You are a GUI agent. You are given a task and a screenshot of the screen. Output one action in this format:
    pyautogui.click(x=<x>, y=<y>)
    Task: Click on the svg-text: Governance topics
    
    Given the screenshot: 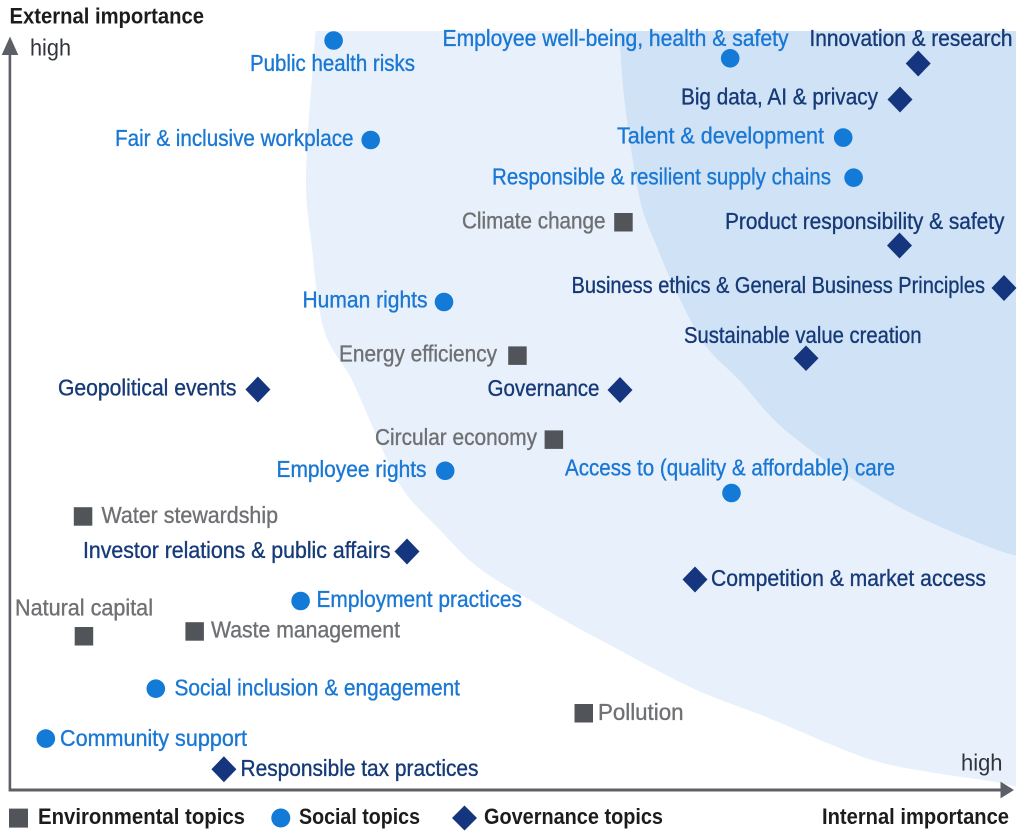 What is the action you would take?
    pyautogui.click(x=573, y=816)
    